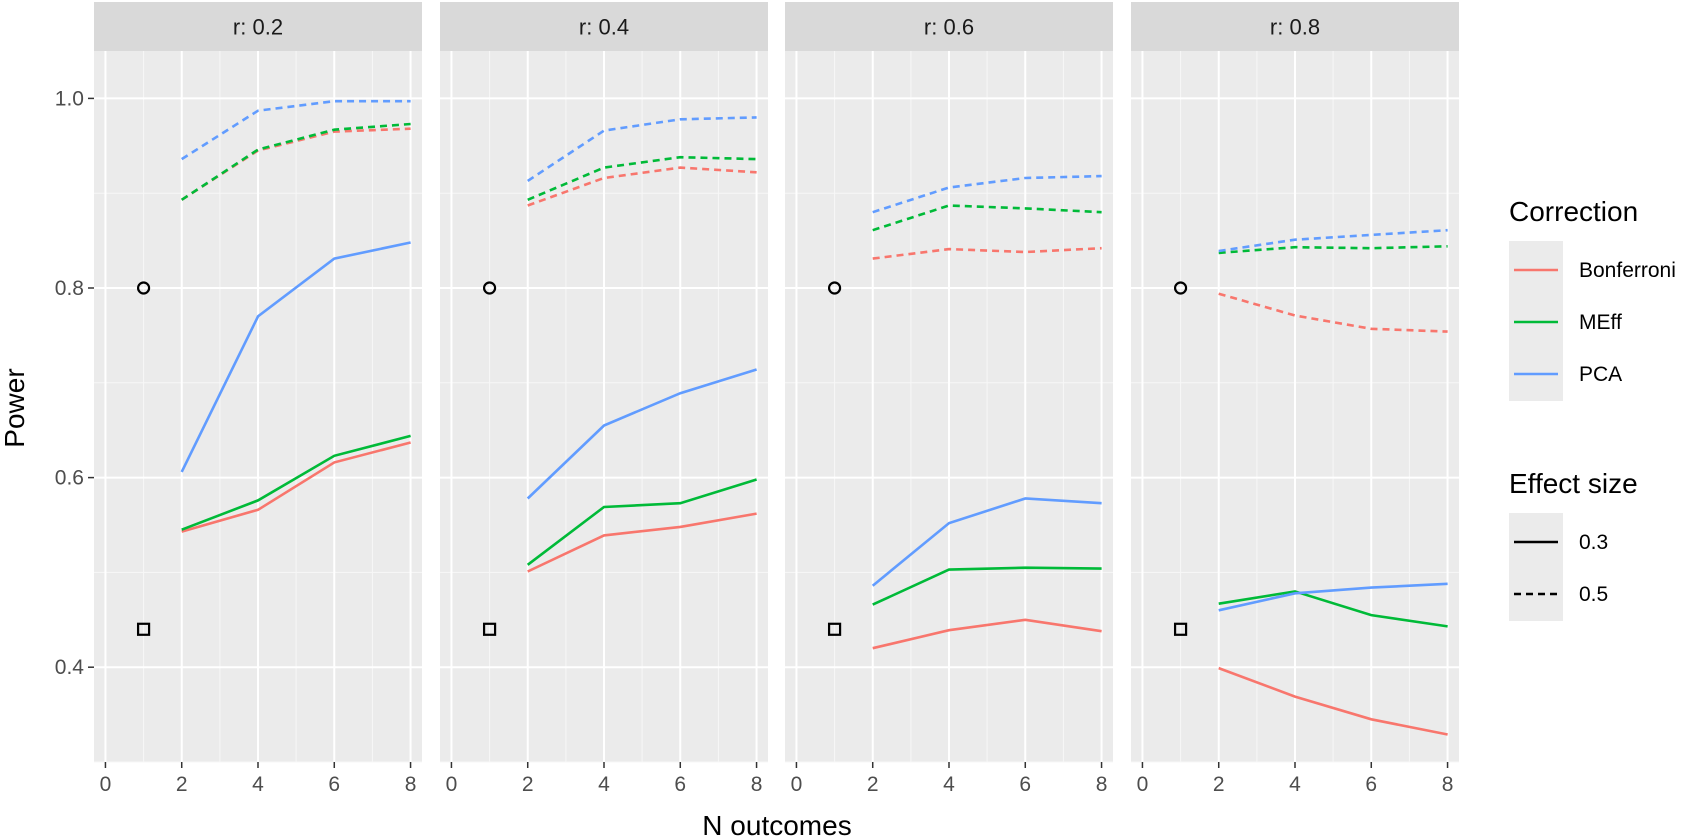 This screenshot has height=839, width=1701. Describe the element at coordinates (1573, 483) in the screenshot. I see `legend-effect-size-title: Effect size` at that location.